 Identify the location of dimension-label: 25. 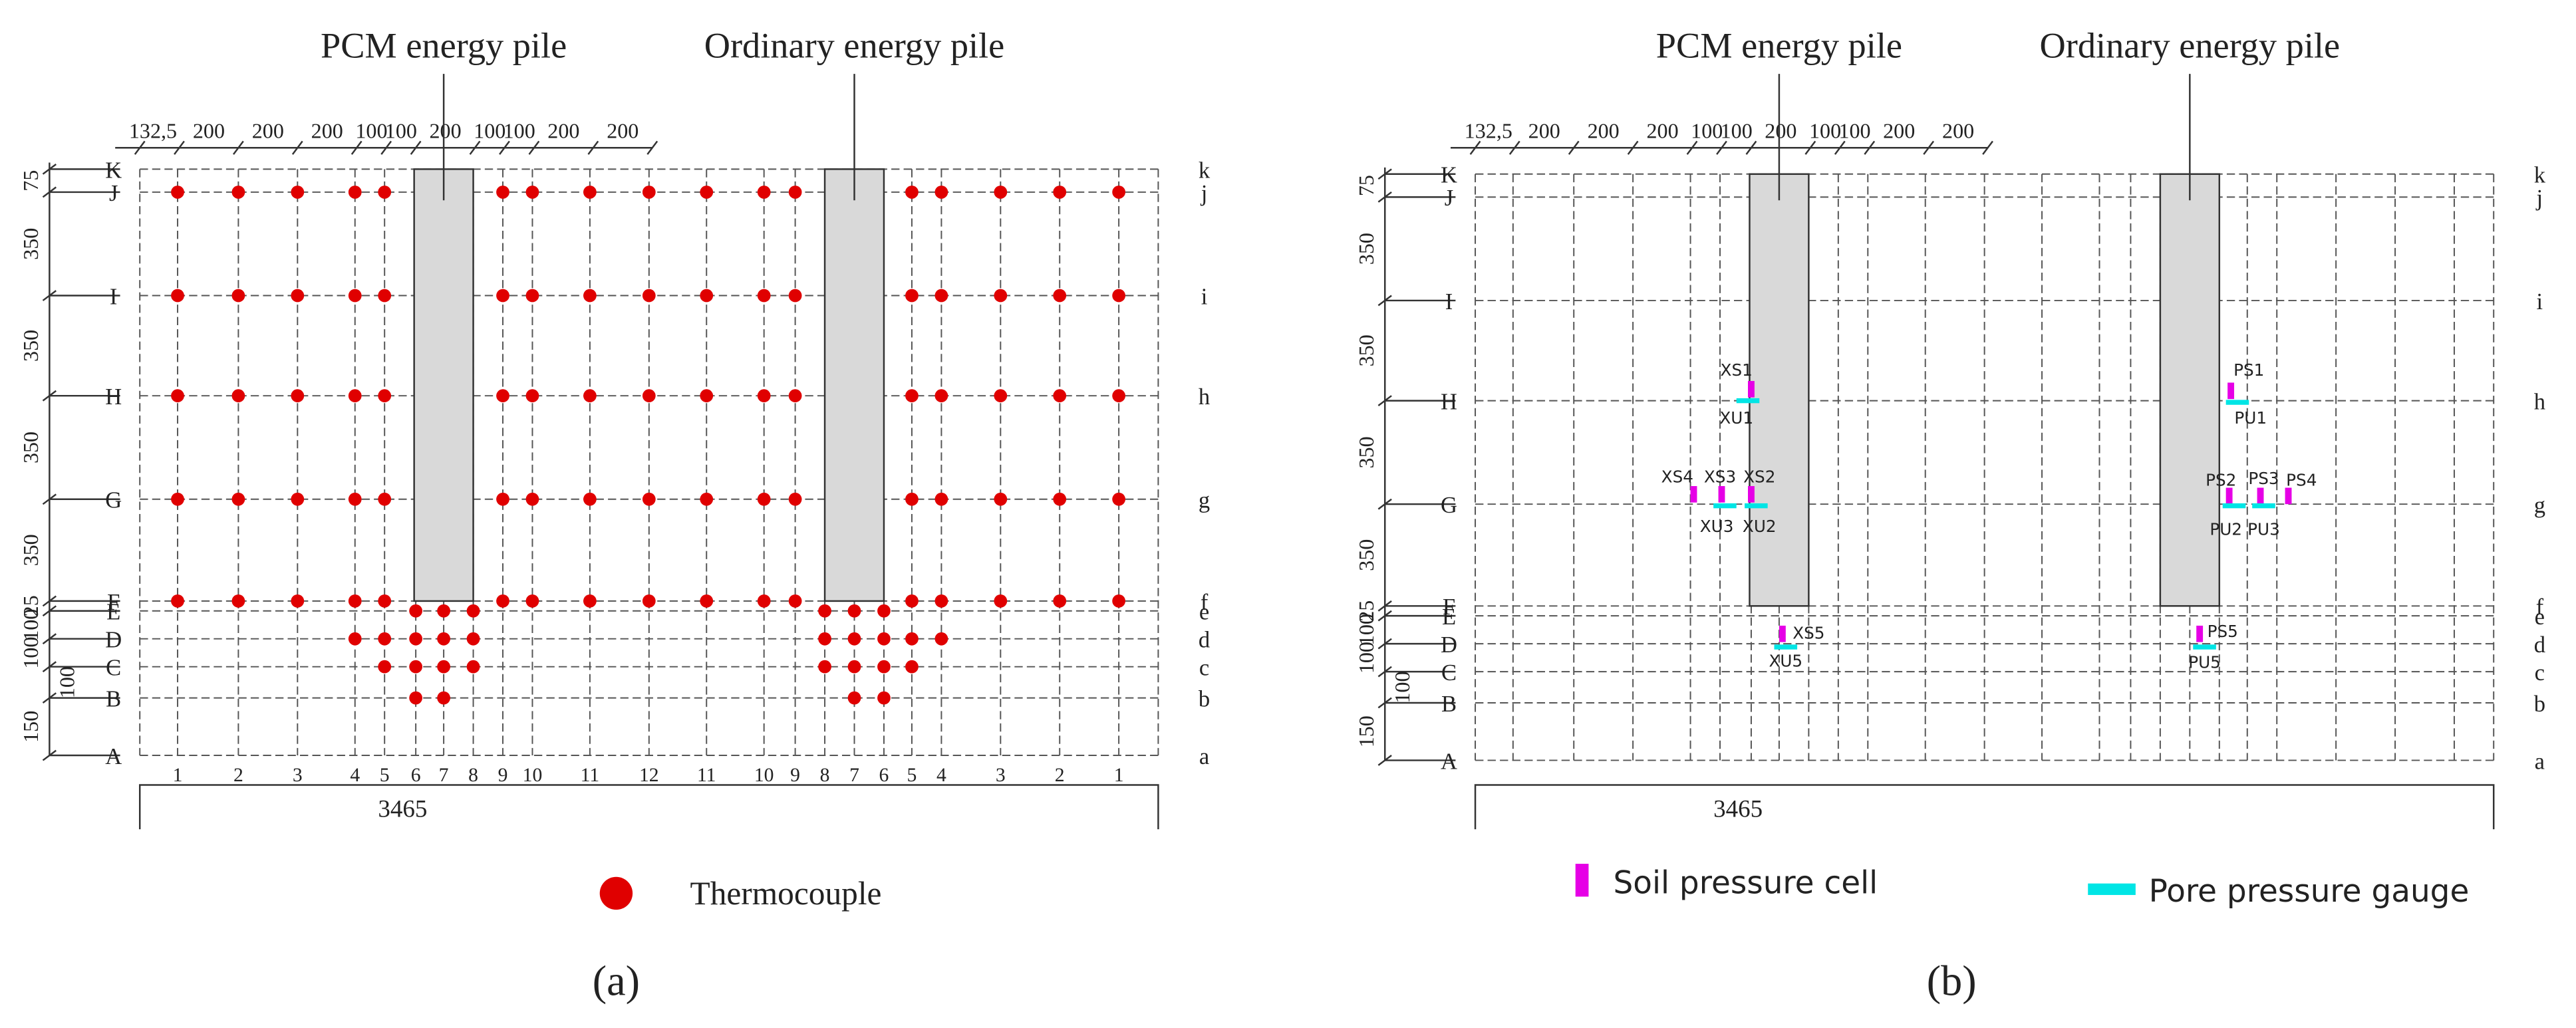
(31, 605).